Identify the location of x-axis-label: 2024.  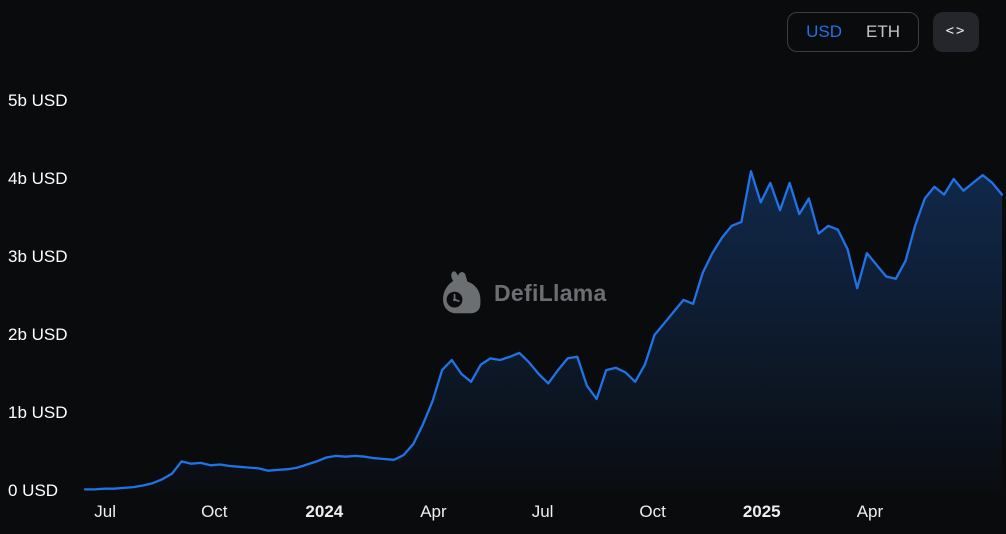
(324, 511).